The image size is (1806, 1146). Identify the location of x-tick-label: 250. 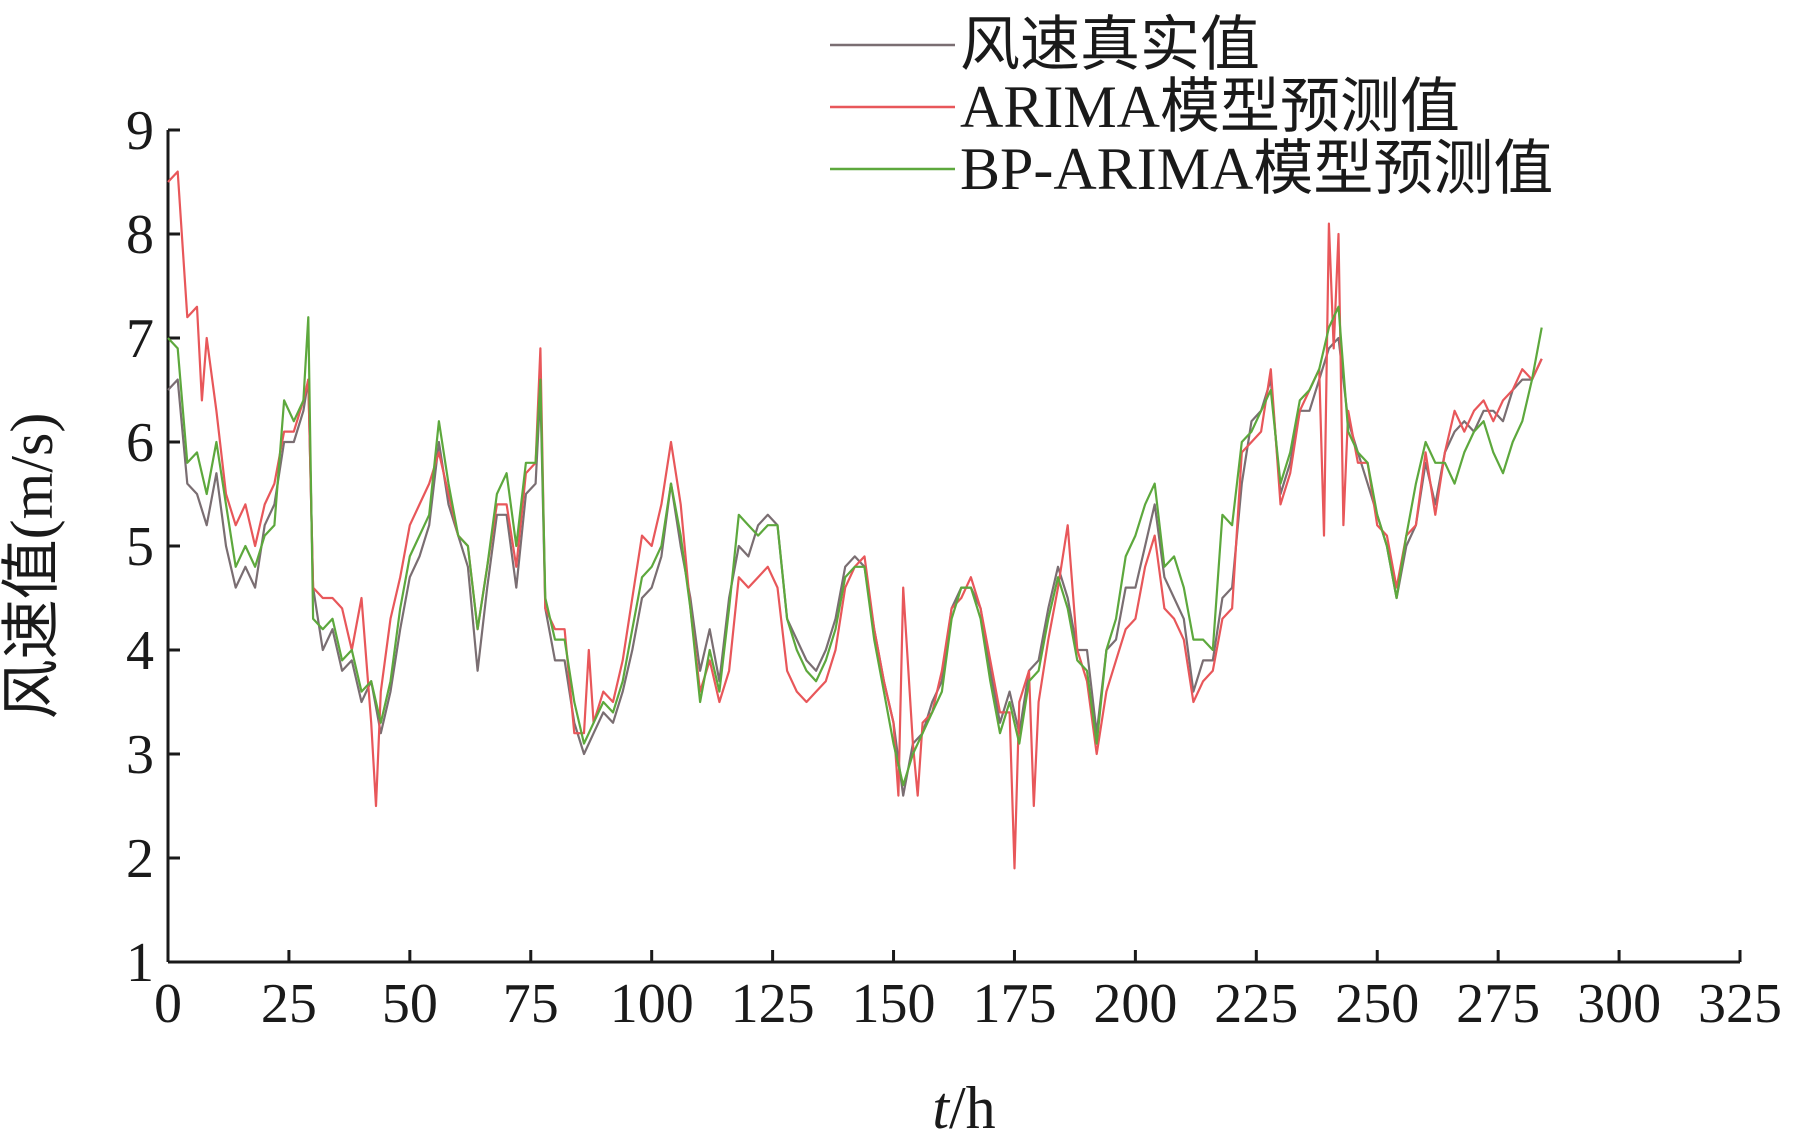
(1377, 1004).